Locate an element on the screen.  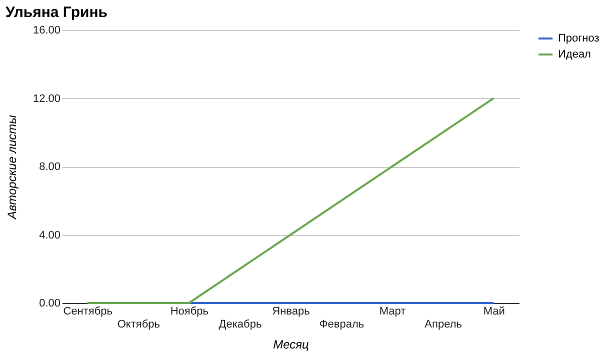
x-tick-label: Апрель is located at coordinates (443, 324).